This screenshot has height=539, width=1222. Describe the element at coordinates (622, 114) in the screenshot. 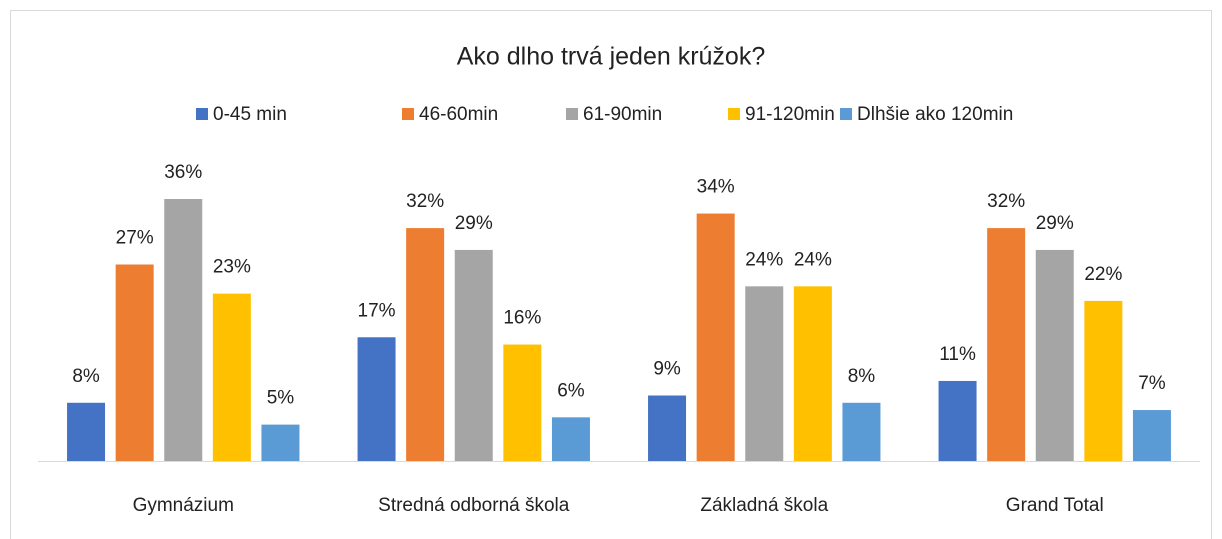

I see `legend-label: 61-90min` at that location.